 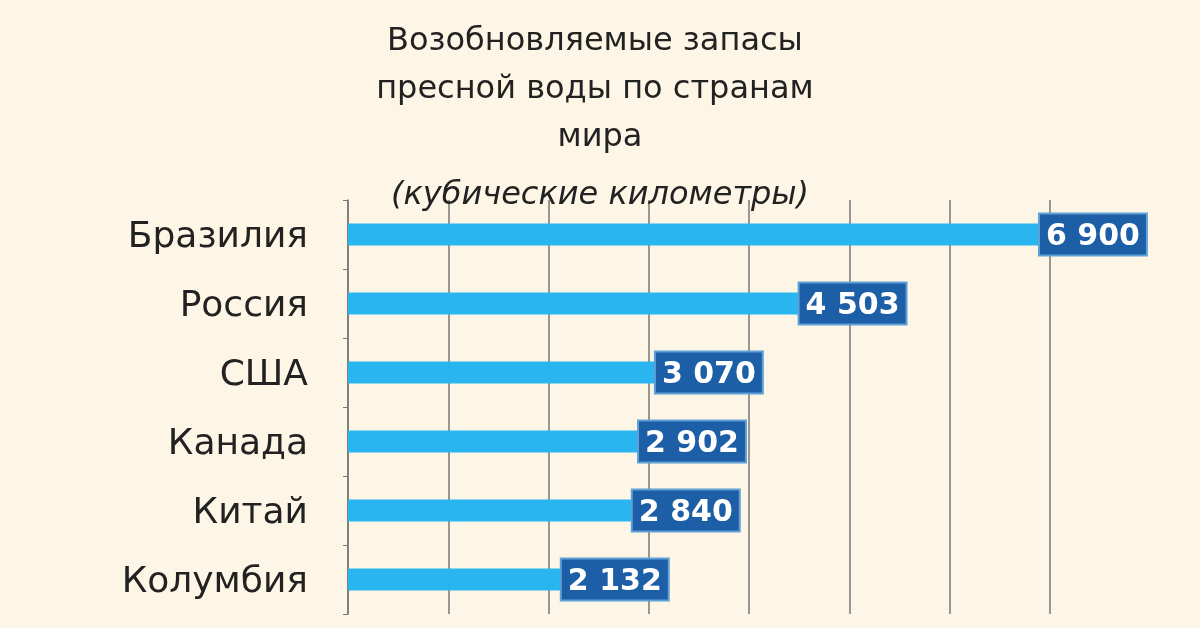 What do you see at coordinates (692, 441) in the screenshot?
I see `data-label: 2 902` at bounding box center [692, 441].